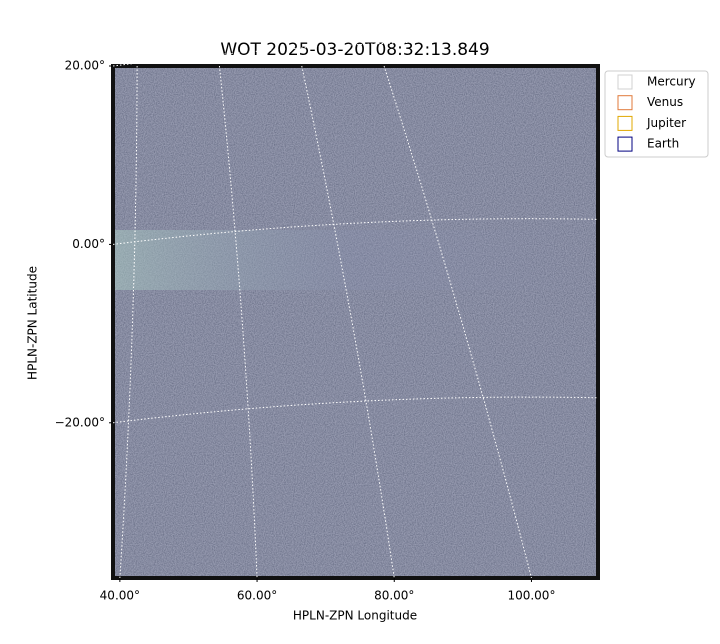 This screenshot has height=644, width=720. I want to click on x-tick-label: 100.00°, so click(531, 596).